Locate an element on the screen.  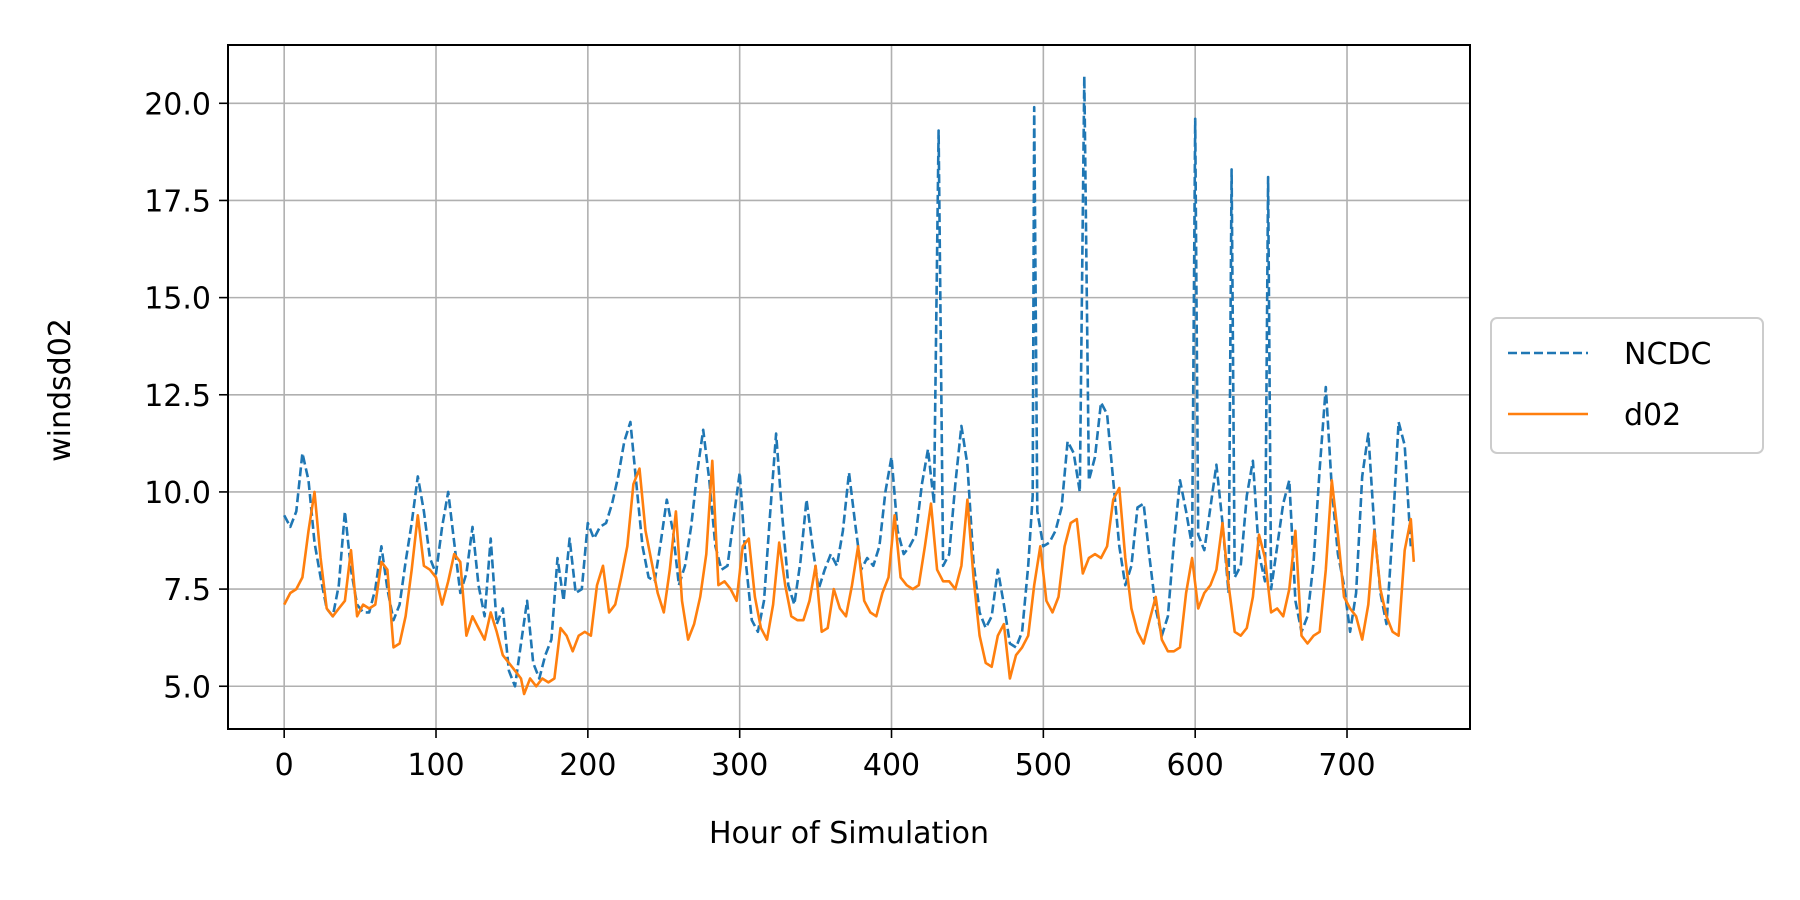
legend-label-ncdc: NCDC is located at coordinates (1667, 354).